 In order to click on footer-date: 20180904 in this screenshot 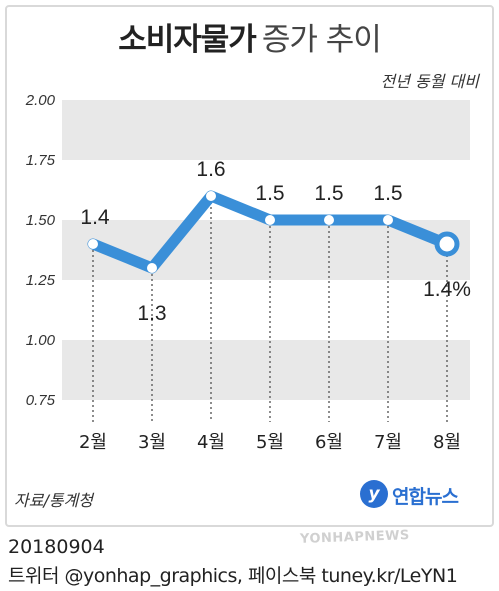, I will do `click(56, 547)`.